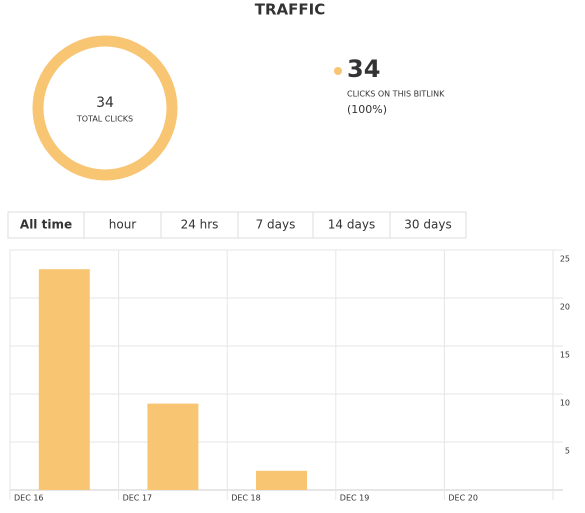 This screenshot has height=513, width=585. Describe the element at coordinates (123, 225) in the screenshot. I see `tab-label: hour` at that location.